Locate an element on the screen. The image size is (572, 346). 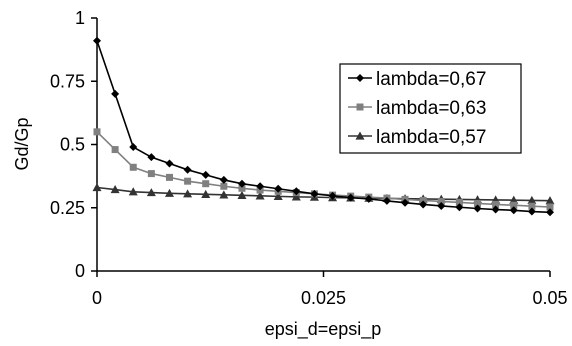
legend: lambda=0,67 lambda=0,63 lambda=0,57 is located at coordinates (430, 108).